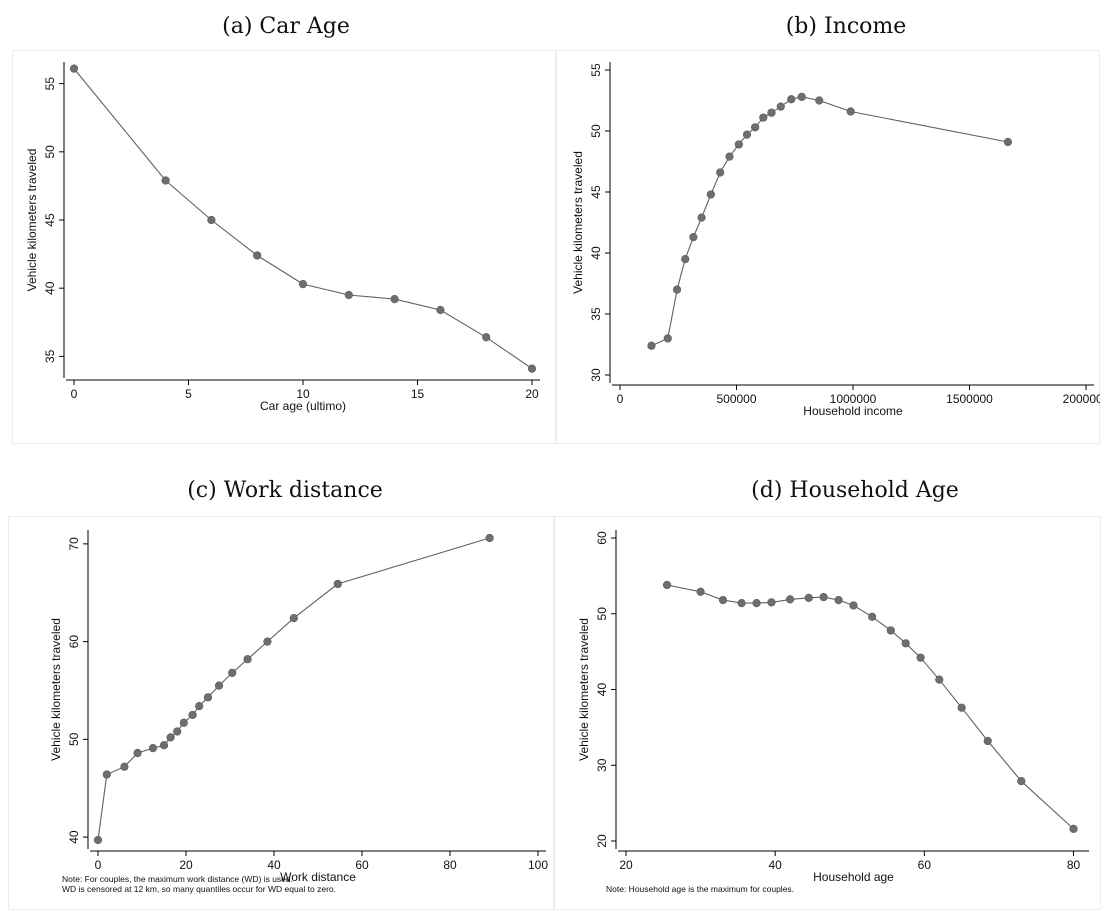 The height and width of the screenshot is (913, 1107). What do you see at coordinates (853, 877) in the screenshot?
I see `x-axis-title: Household age` at bounding box center [853, 877].